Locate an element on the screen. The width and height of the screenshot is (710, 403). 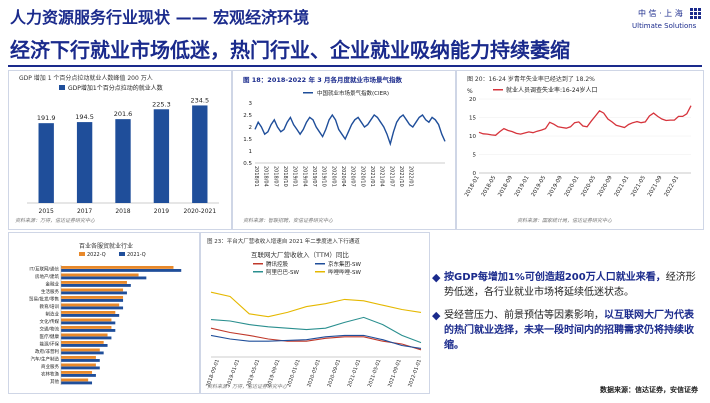
logo-grid-icon is located at coordinates (695, 13).